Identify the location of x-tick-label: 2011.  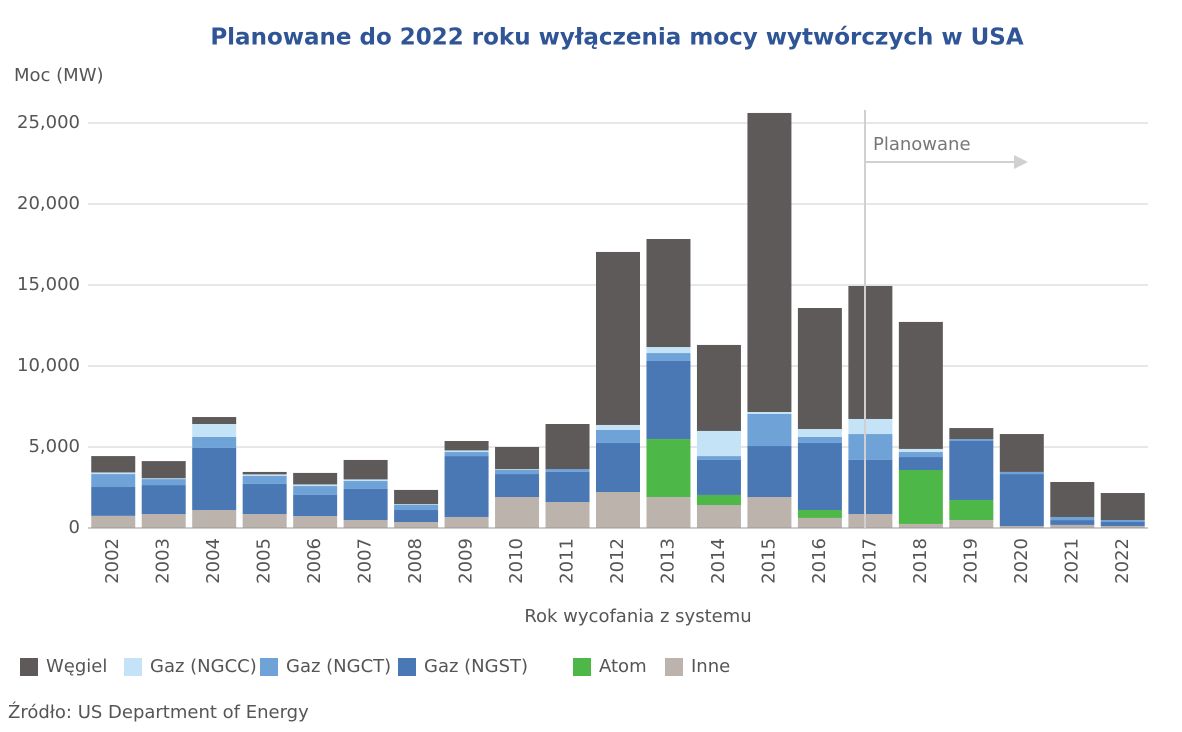
(567, 561).